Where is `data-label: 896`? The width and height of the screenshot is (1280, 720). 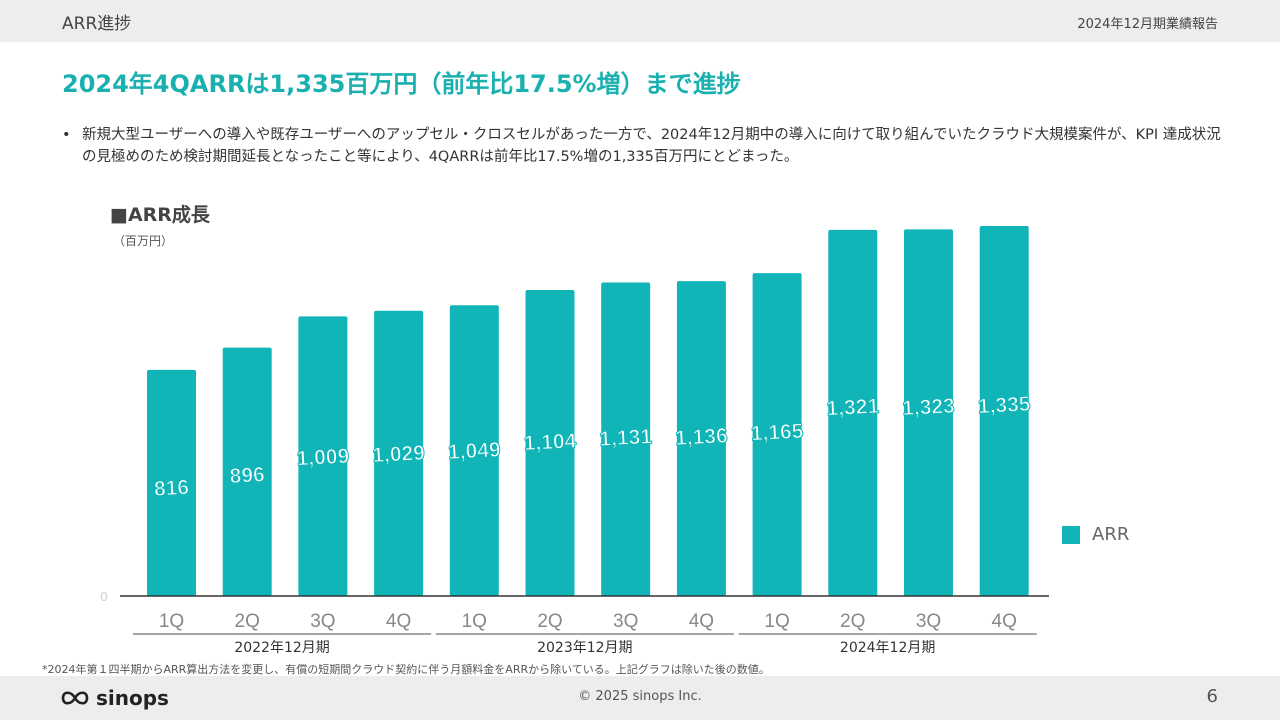 data-label: 896 is located at coordinates (247, 475).